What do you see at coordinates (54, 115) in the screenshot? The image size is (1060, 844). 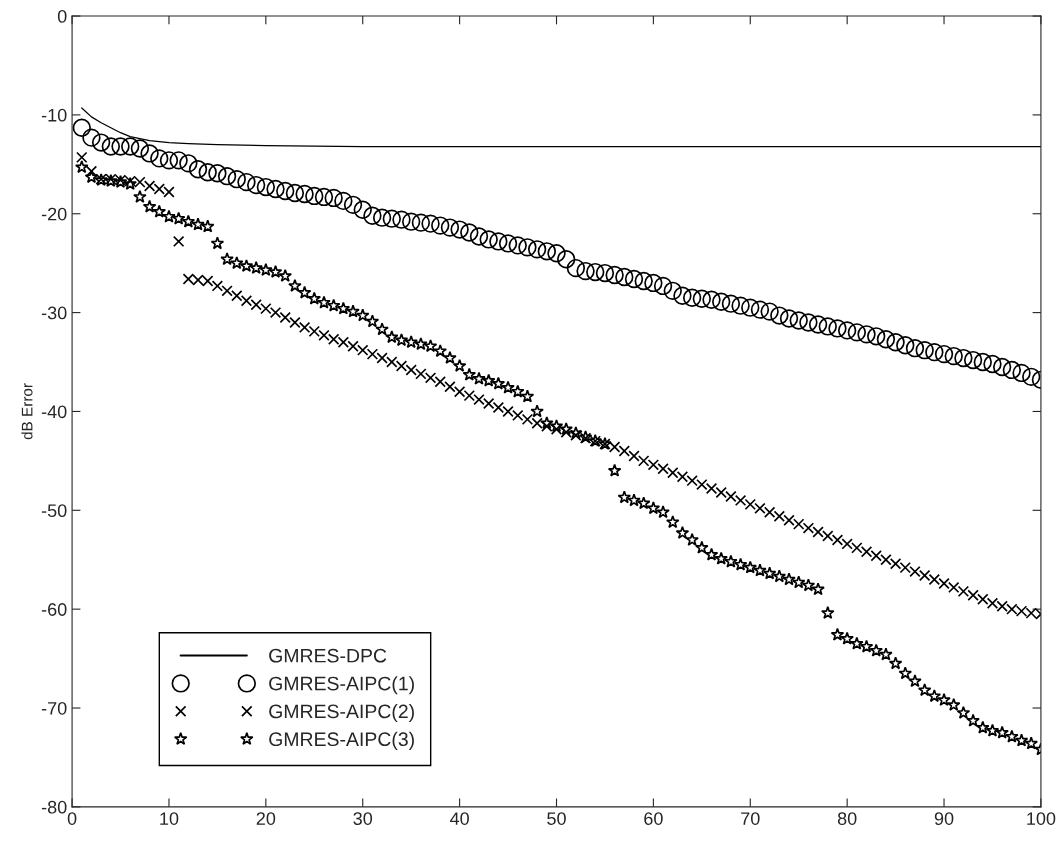 I see `y-tick-label: -10` at bounding box center [54, 115].